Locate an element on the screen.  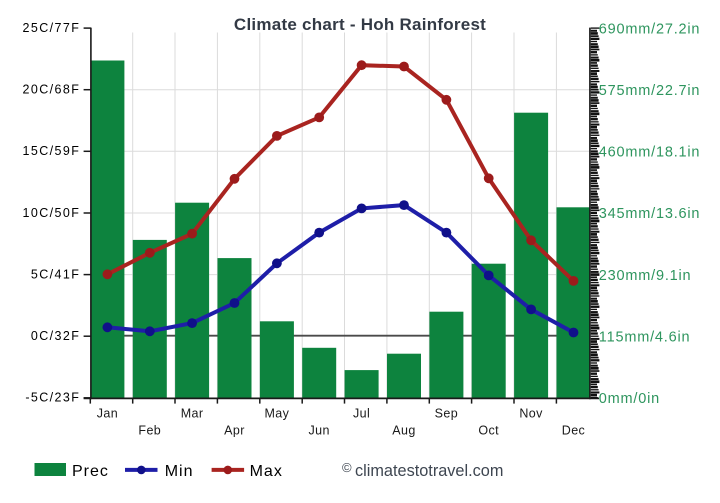
svg-text: Jan is located at coordinates (107, 414).